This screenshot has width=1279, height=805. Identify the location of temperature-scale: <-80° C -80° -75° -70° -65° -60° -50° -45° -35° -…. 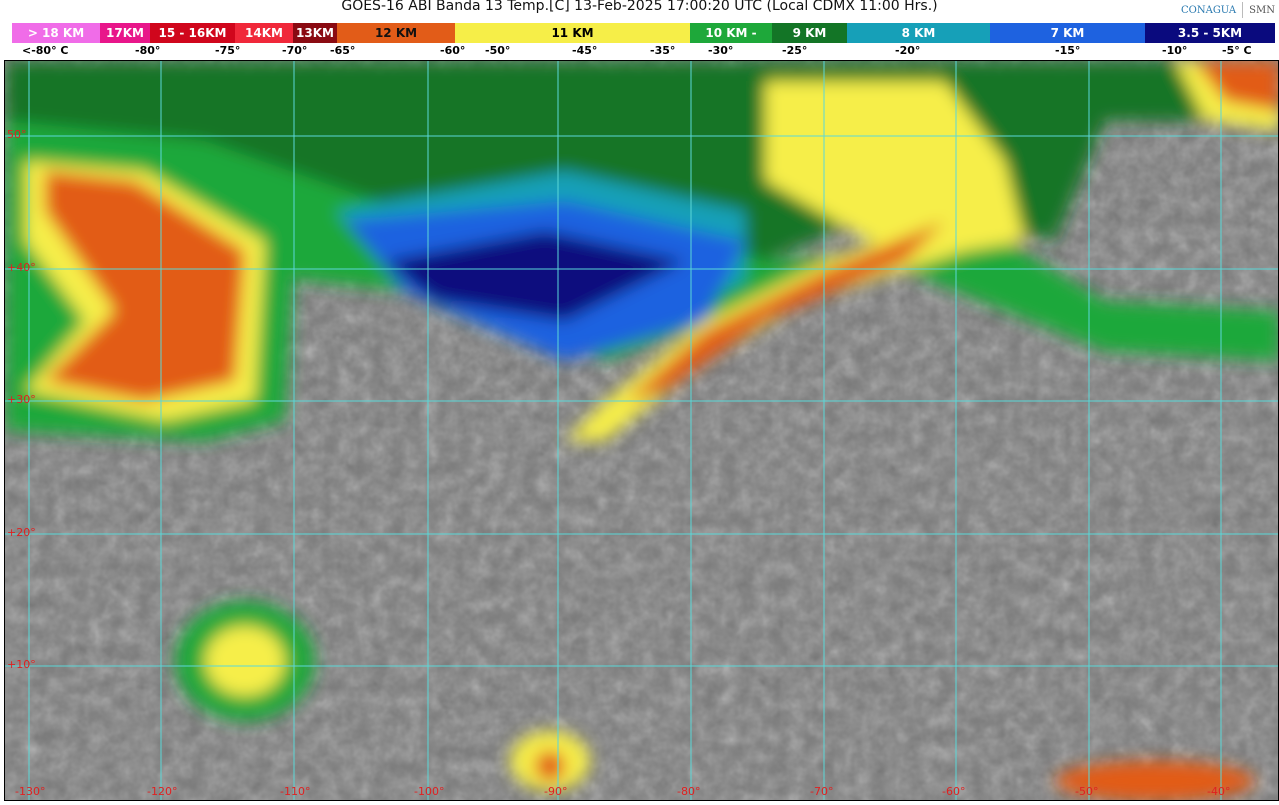
(639, 52).